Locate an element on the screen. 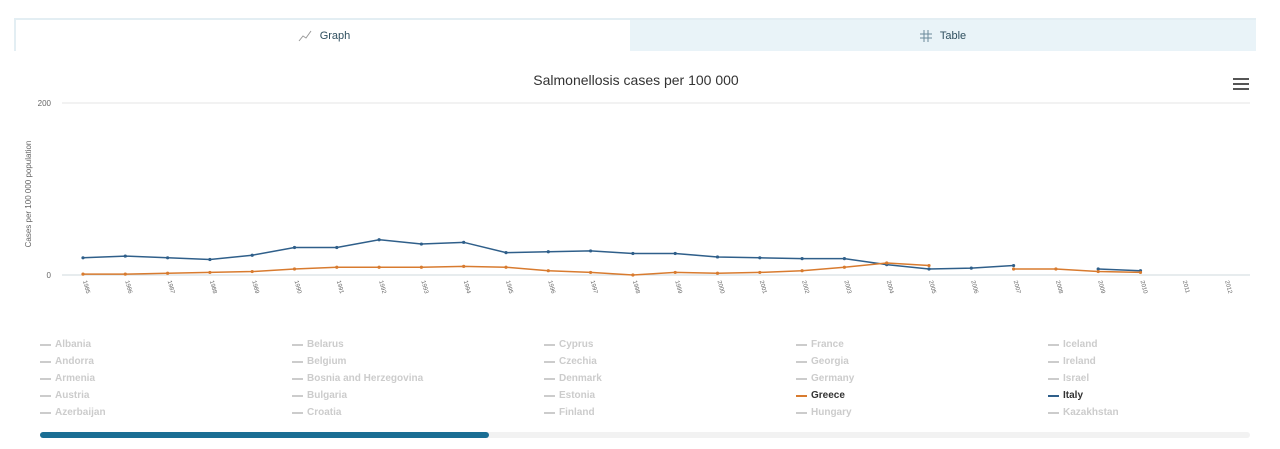 The width and height of the screenshot is (1280, 449). tab-graph-label: Graph is located at coordinates (335, 35).